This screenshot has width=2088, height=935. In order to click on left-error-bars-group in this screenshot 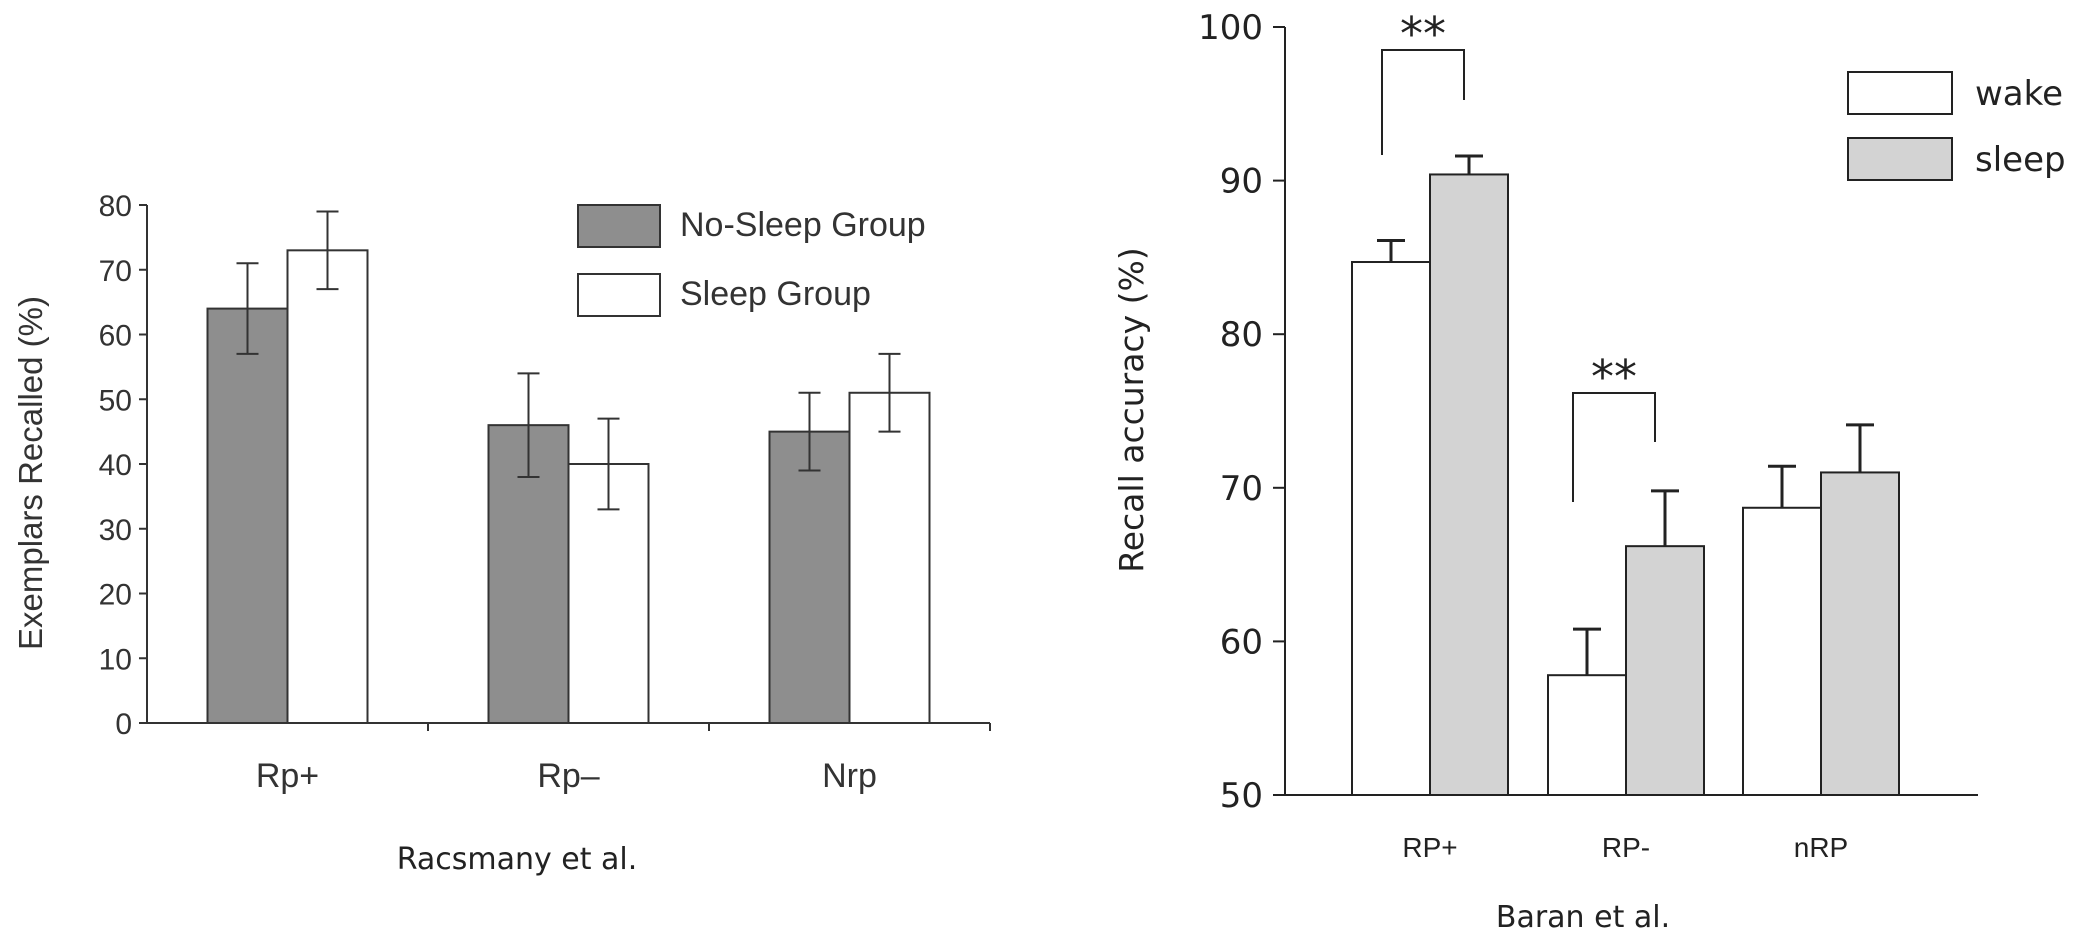, I will do `click(568, 360)`.